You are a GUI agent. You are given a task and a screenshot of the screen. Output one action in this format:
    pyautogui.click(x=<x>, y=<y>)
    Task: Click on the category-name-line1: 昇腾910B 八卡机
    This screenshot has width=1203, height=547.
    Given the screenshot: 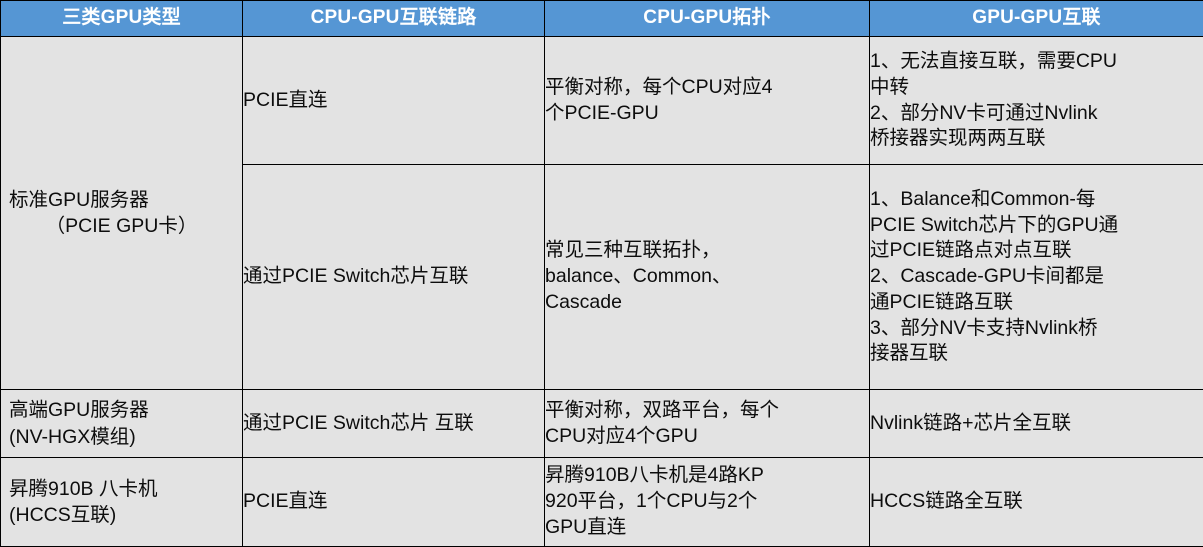 What is the action you would take?
    pyautogui.click(x=83, y=488)
    